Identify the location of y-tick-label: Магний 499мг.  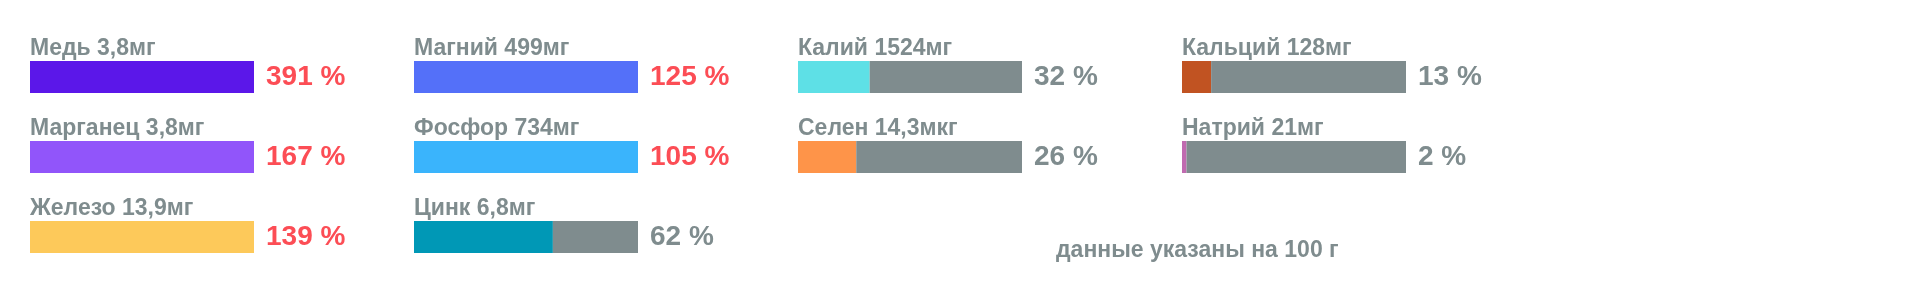
(492, 47).